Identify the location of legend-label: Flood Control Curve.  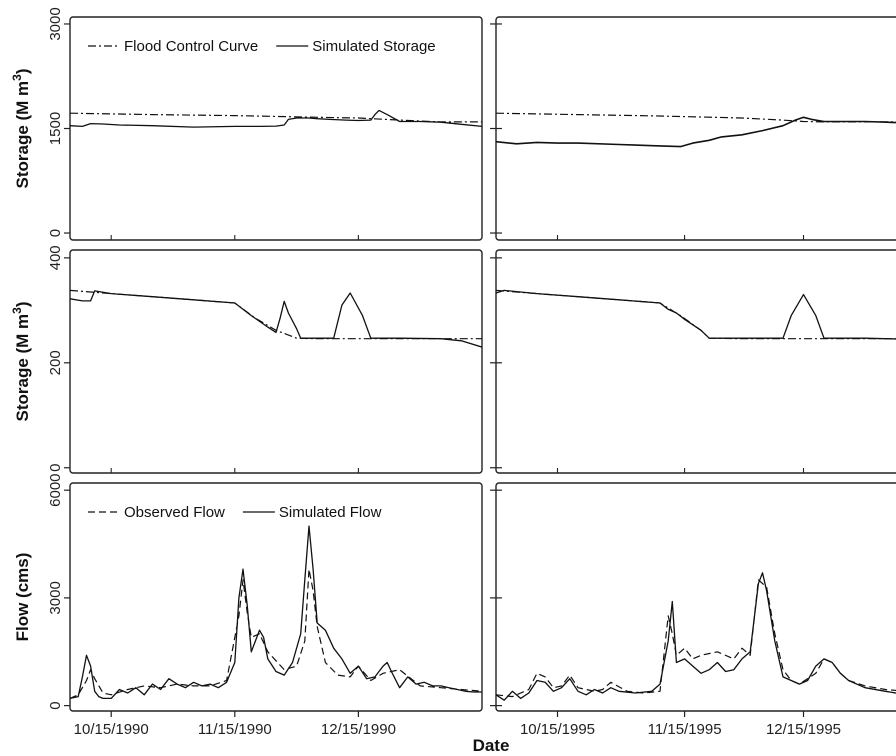
(191, 46).